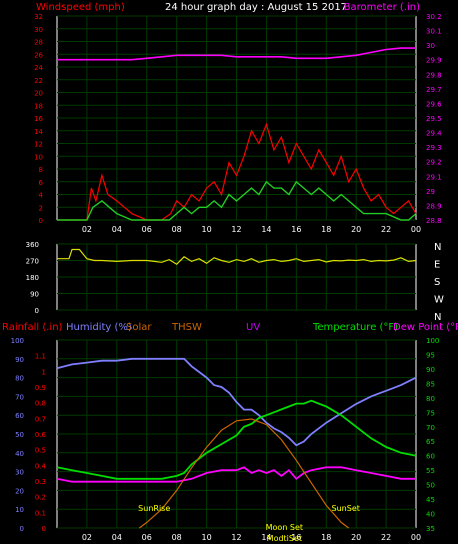 This screenshot has width=458, height=544. What do you see at coordinates (38, 119) in the screenshot?
I see `wind-y-tick-label: 16` at bounding box center [38, 119].